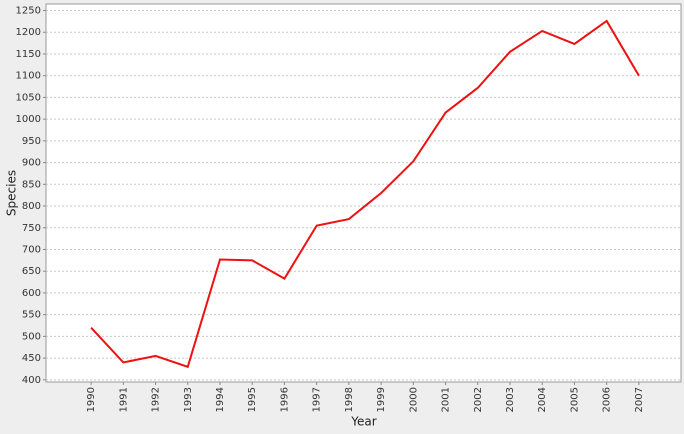 The height and width of the screenshot is (434, 684). What do you see at coordinates (91, 399) in the screenshot?
I see `x-tick-label: 1990` at bounding box center [91, 399].